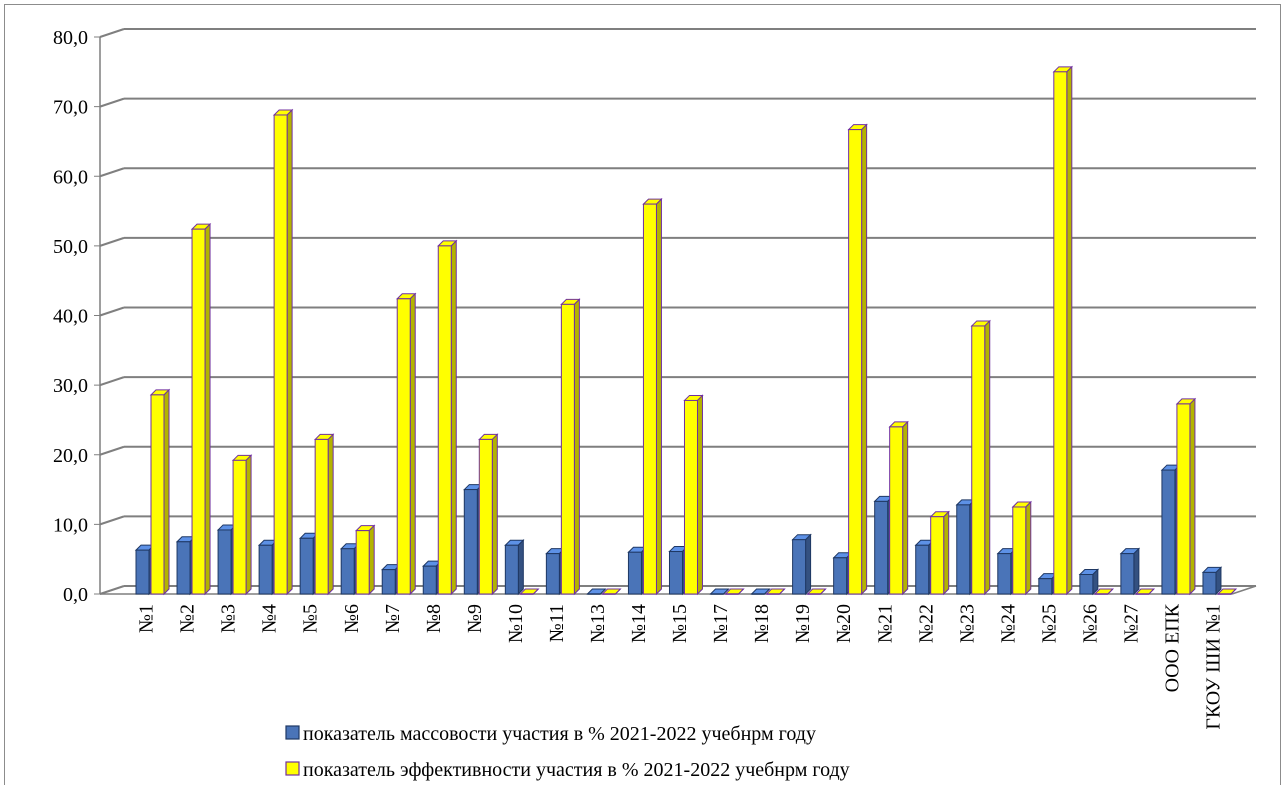  I want to click on y-tick-label: 40,0, so click(70, 317).